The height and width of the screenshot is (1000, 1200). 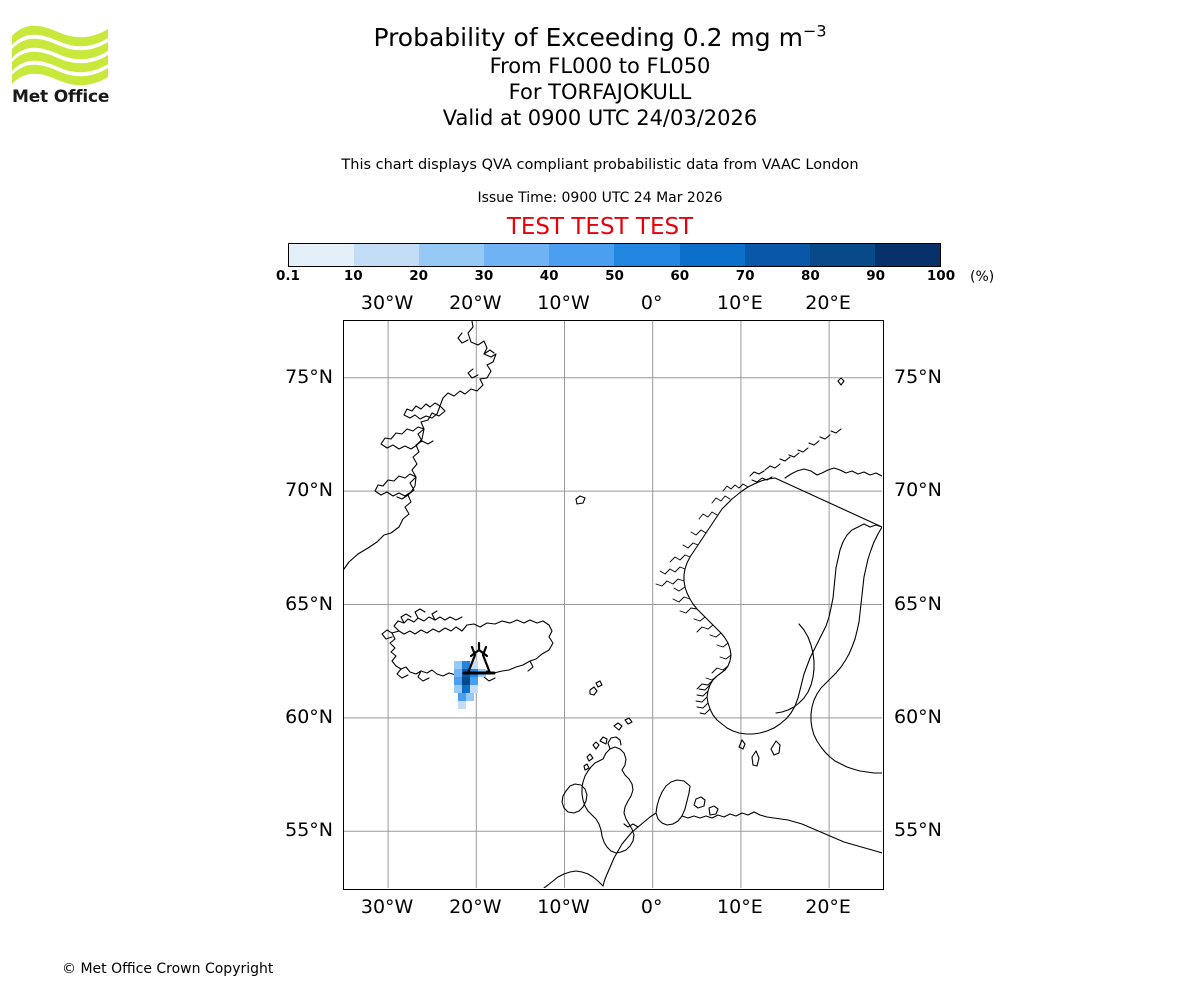 What do you see at coordinates (651, 303) in the screenshot?
I see `lon-label-top-0: 0°` at bounding box center [651, 303].